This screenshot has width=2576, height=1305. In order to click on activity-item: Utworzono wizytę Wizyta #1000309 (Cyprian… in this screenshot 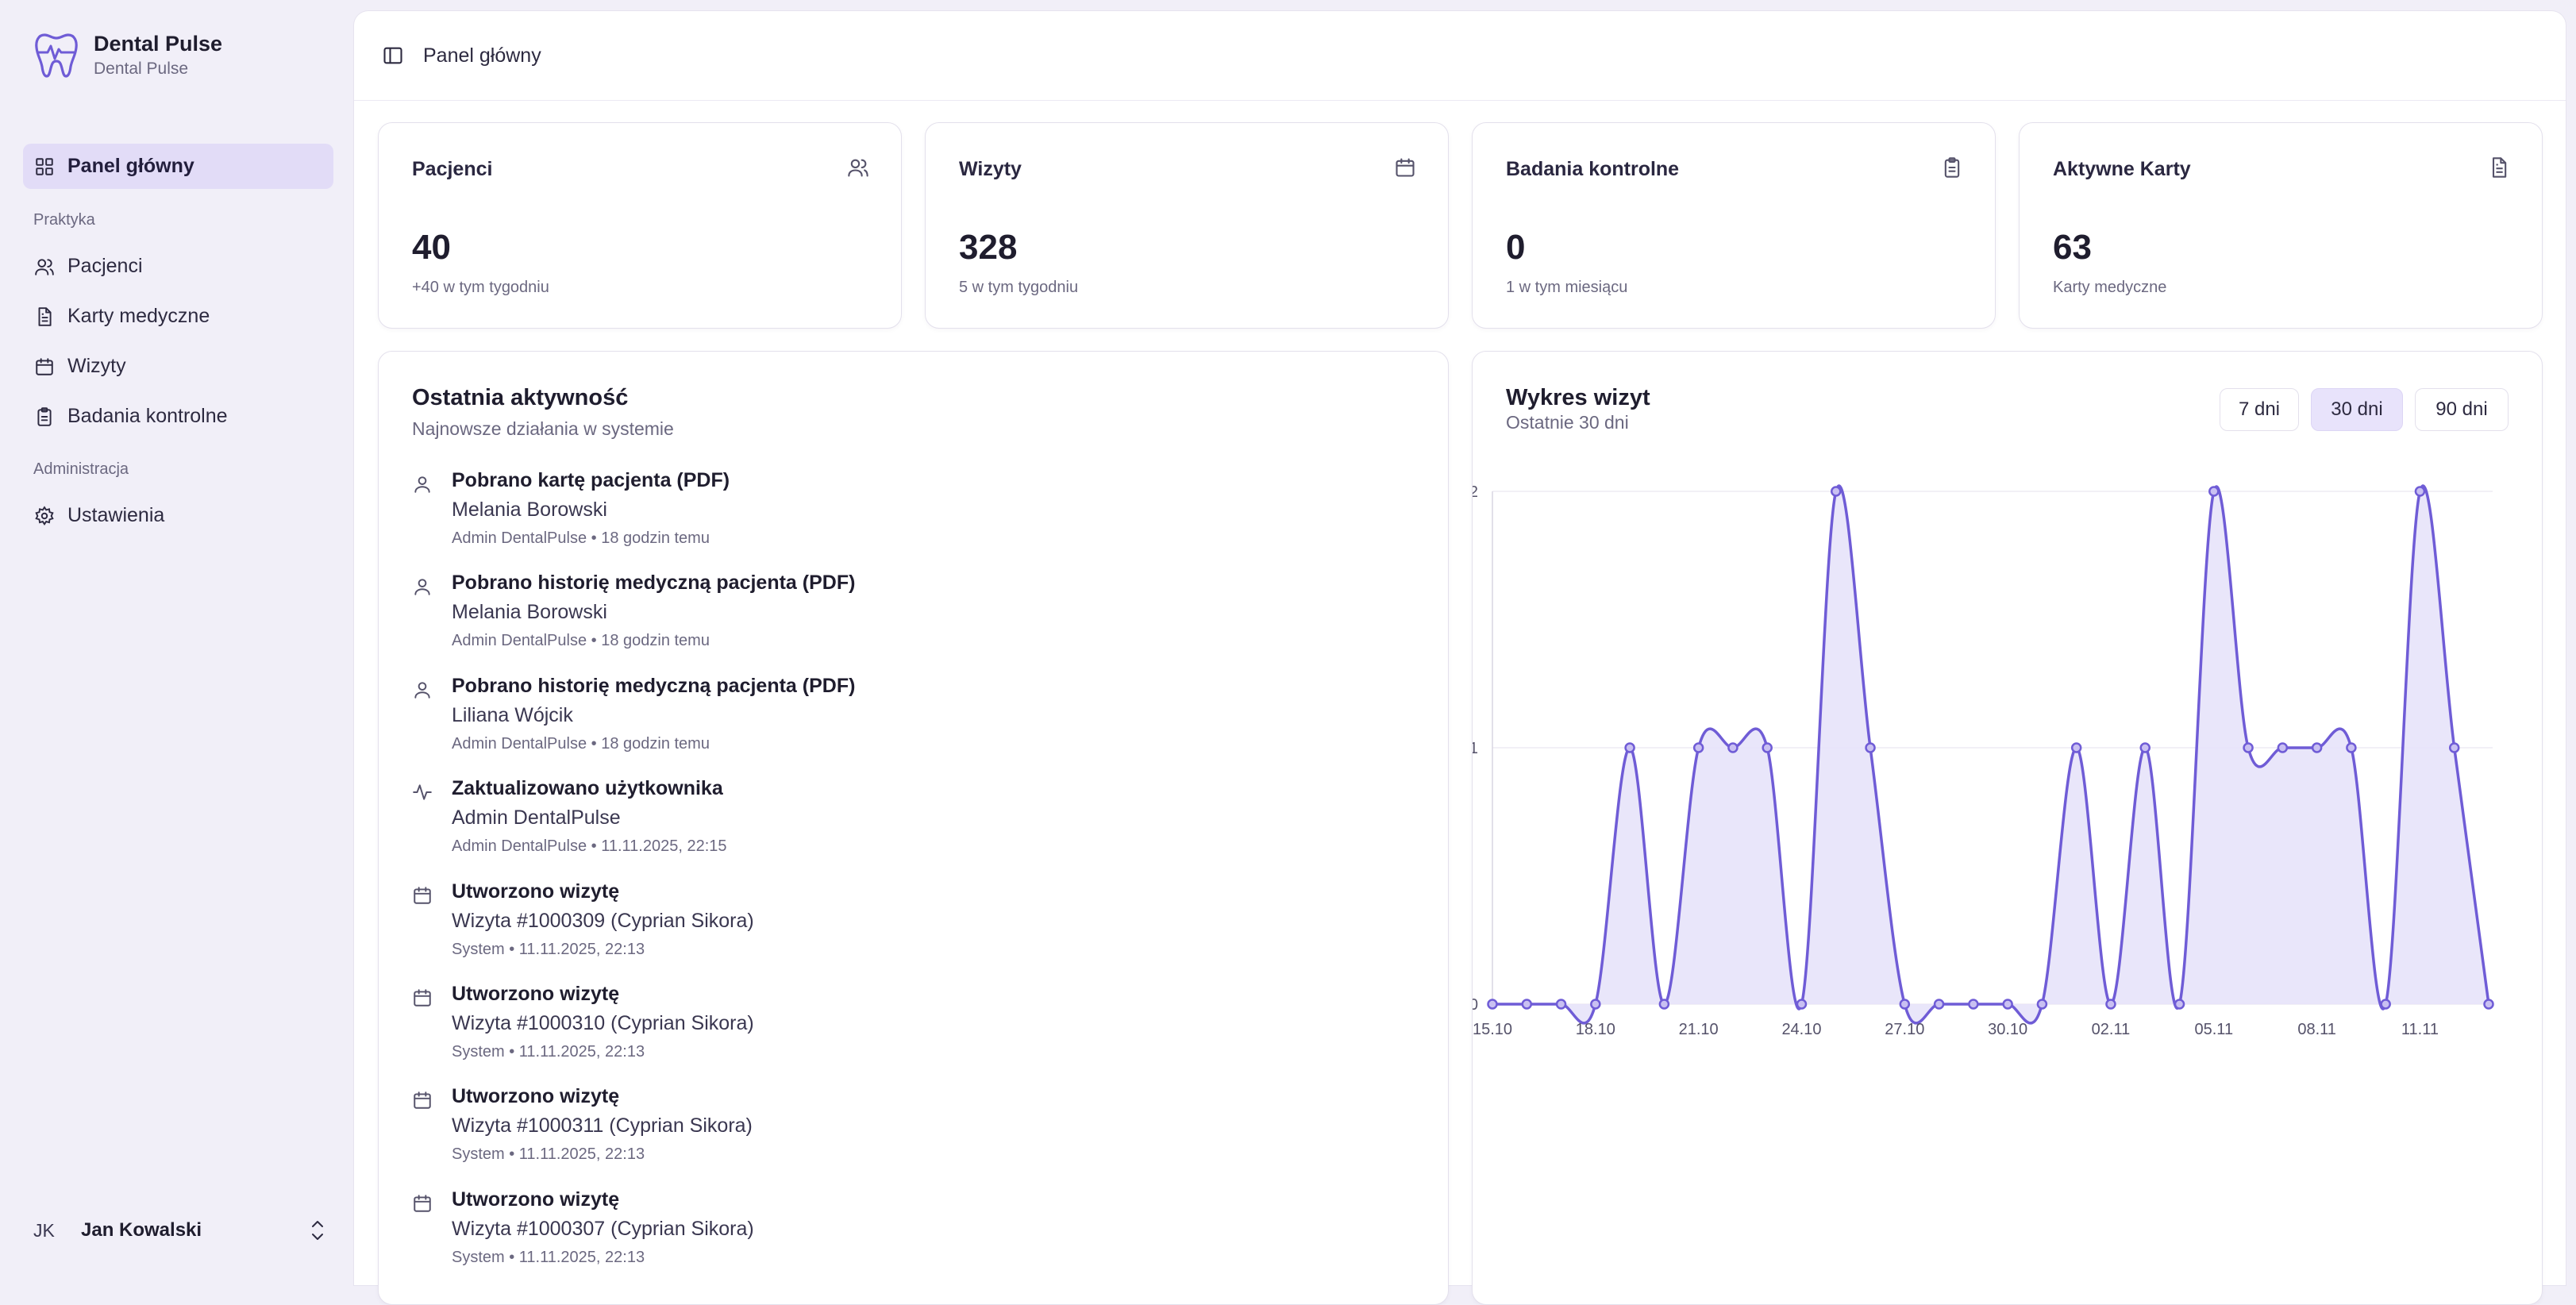, I will do `click(888, 931)`.